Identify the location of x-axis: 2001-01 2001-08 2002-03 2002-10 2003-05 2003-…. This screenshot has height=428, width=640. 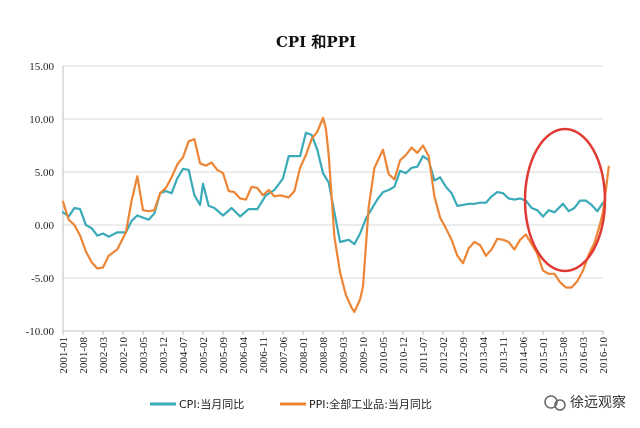
(334, 352).